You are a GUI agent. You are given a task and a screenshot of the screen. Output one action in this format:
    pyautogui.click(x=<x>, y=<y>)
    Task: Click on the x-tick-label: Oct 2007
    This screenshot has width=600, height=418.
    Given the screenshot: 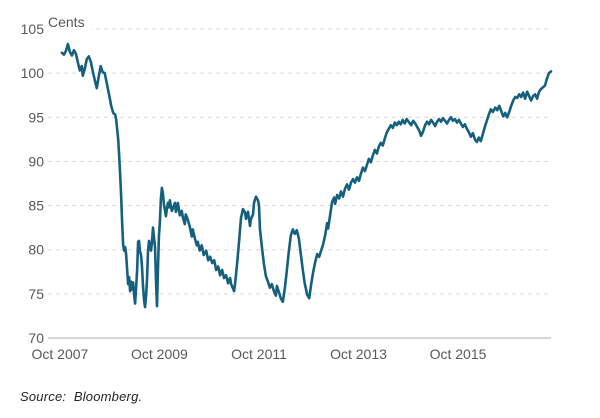 What is the action you would take?
    pyautogui.click(x=59, y=354)
    